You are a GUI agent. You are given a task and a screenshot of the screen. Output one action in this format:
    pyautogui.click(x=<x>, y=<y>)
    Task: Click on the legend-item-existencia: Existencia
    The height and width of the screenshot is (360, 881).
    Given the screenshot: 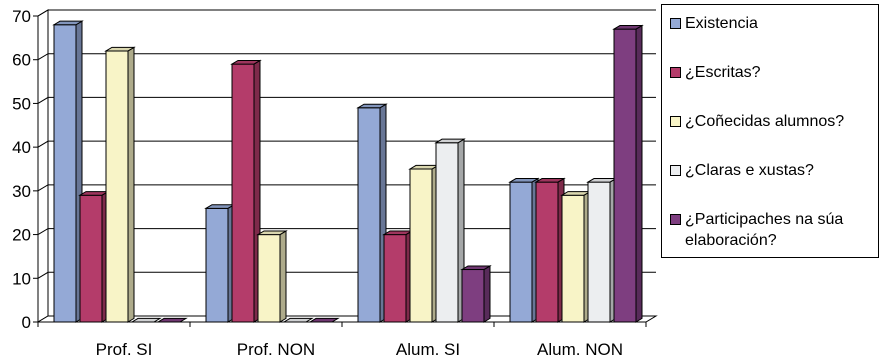 What is the action you would take?
    pyautogui.click(x=775, y=23)
    